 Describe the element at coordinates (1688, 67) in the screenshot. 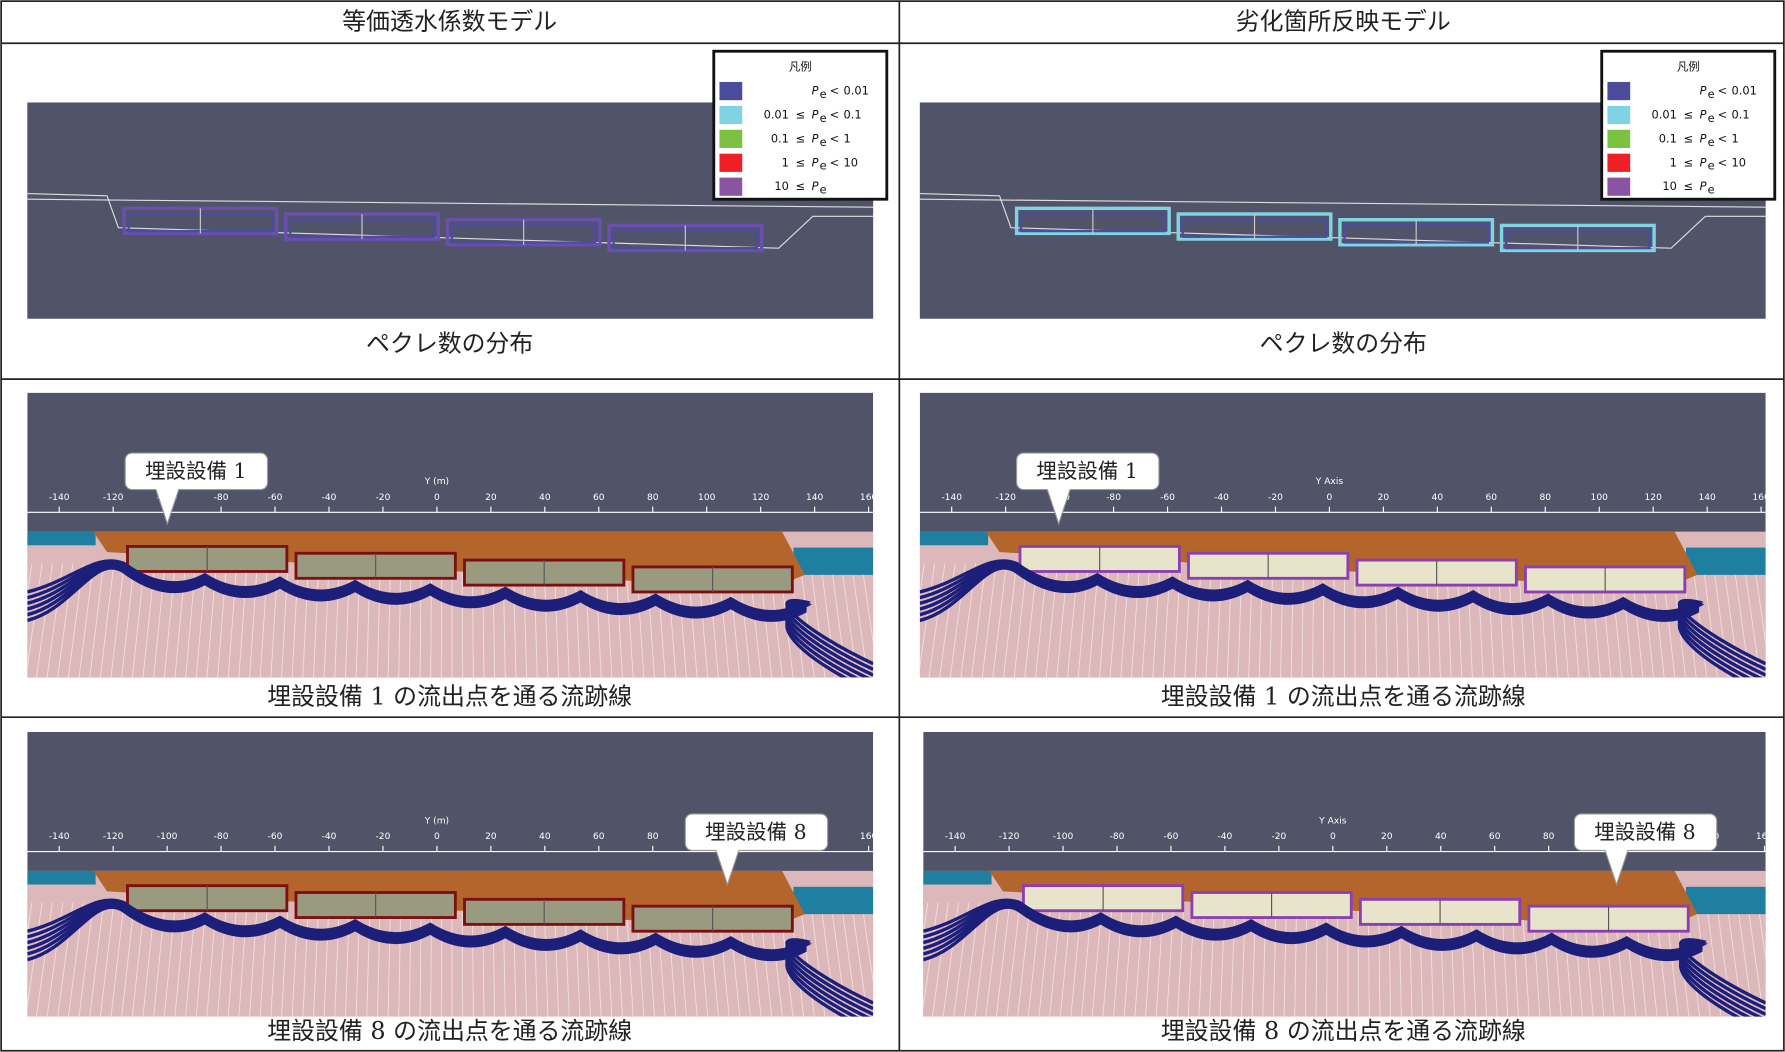

I see `legend-title: 凡例` at that location.